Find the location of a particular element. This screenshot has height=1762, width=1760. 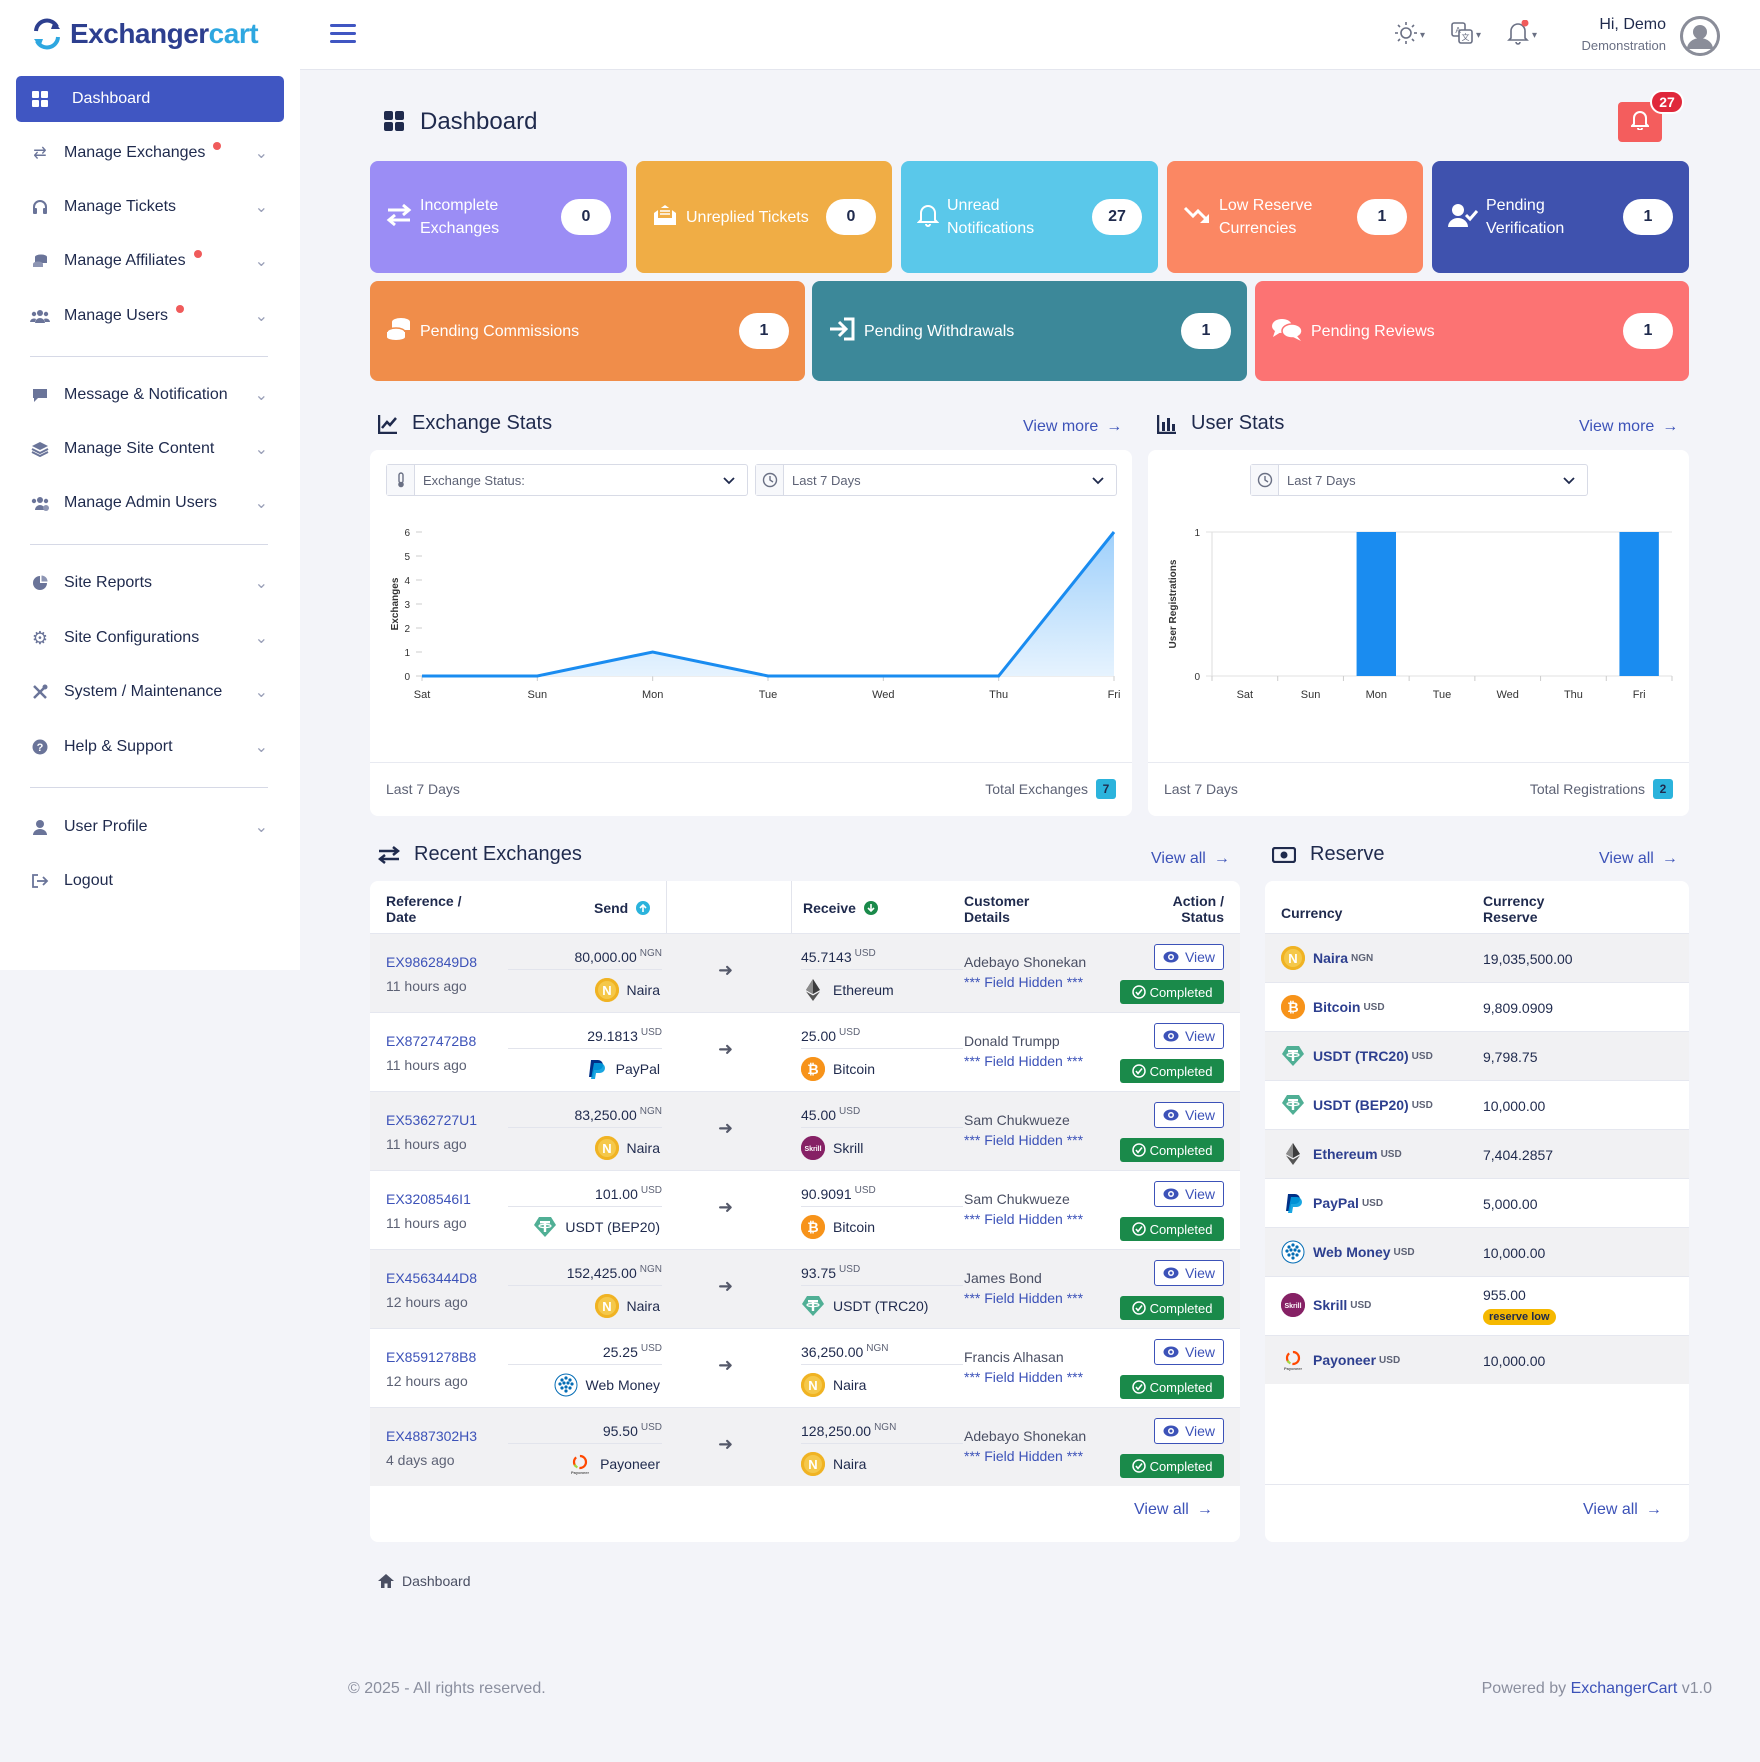

sidebar-item-manage-tickets: Manage Tickets ⌄ is located at coordinates (150, 207).